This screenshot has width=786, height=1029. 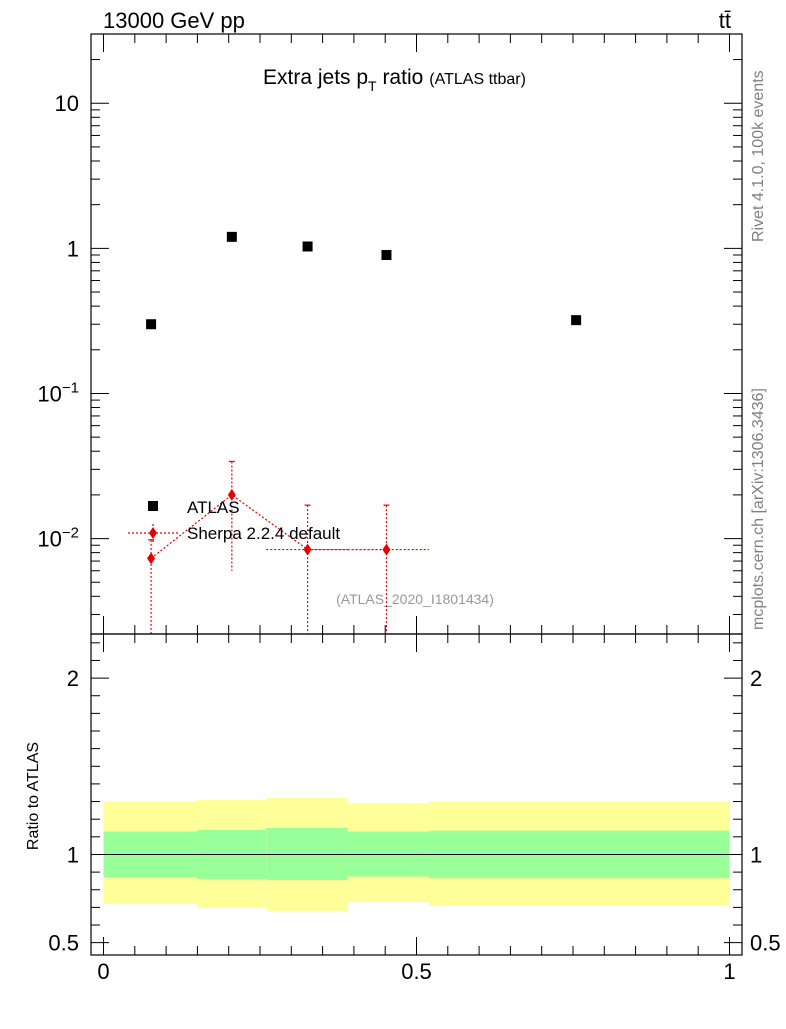 What do you see at coordinates (756, 678) in the screenshot?
I see `ratio-y-tick-label-right-2: 2` at bounding box center [756, 678].